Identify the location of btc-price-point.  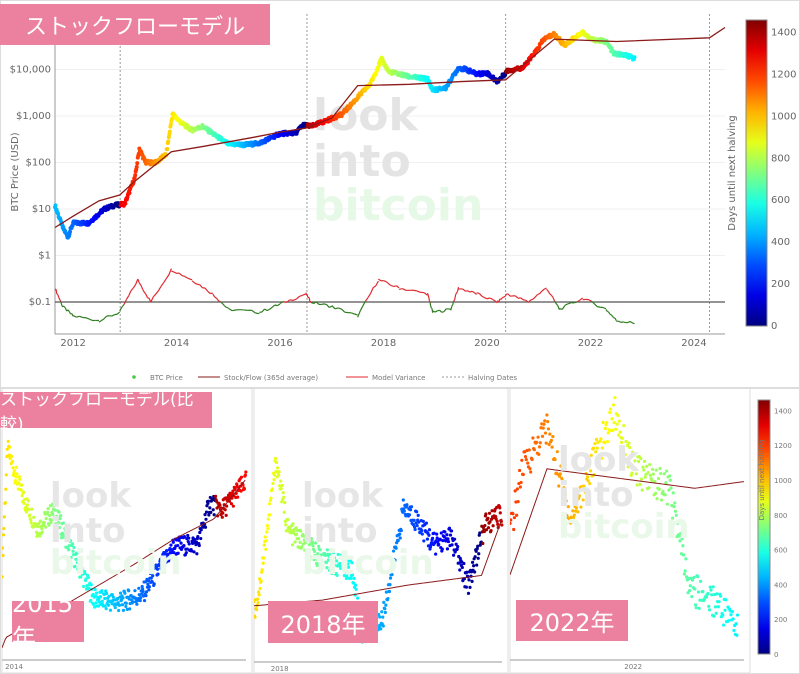
(55, 205).